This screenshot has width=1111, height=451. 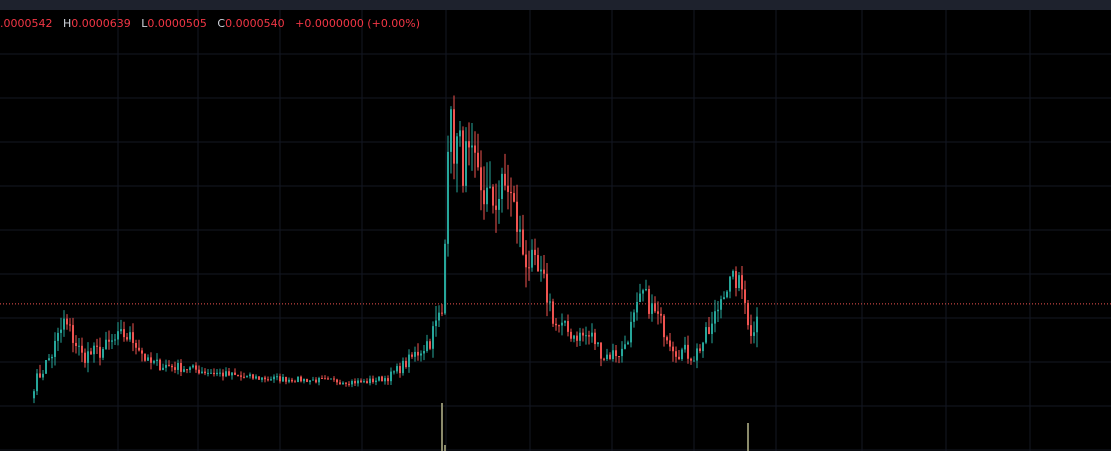 I want to click on ohlc-close-value: 0.0000540, so click(x=255, y=23).